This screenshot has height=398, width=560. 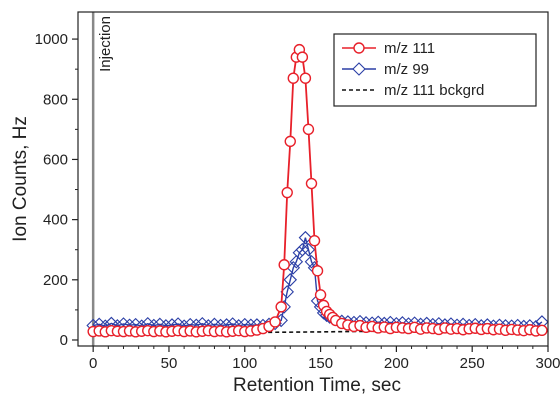 What do you see at coordinates (55, 220) in the screenshot?
I see `y-tick-label: 400` at bounding box center [55, 220].